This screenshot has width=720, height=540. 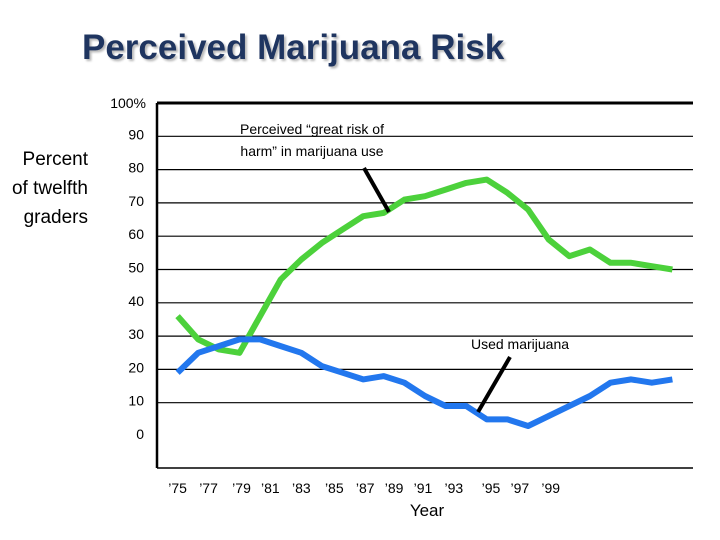 I want to click on y-tick-label-90: 90, so click(x=136, y=134).